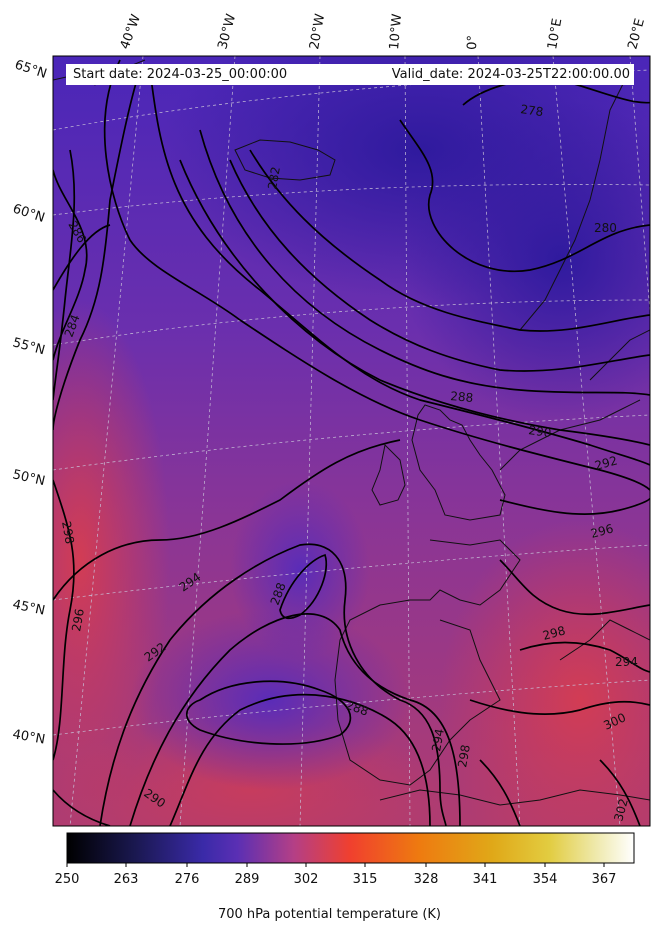 The image size is (659, 936). I want to click on contour-label: 290, so click(540, 431).